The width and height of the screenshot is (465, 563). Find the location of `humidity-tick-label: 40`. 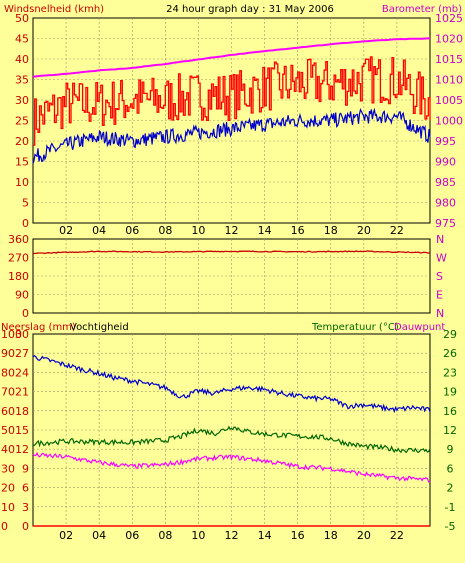

humidity-tick-label: 40 is located at coordinates (8, 449).